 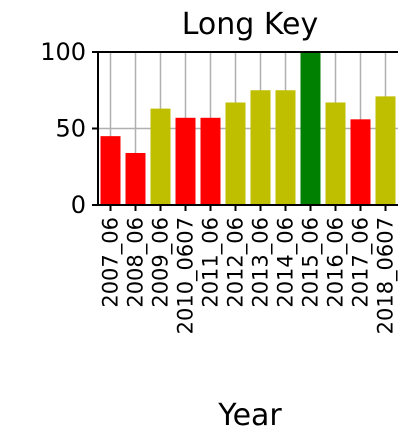 I want to click on y-tick-label: 0, so click(x=78, y=205).